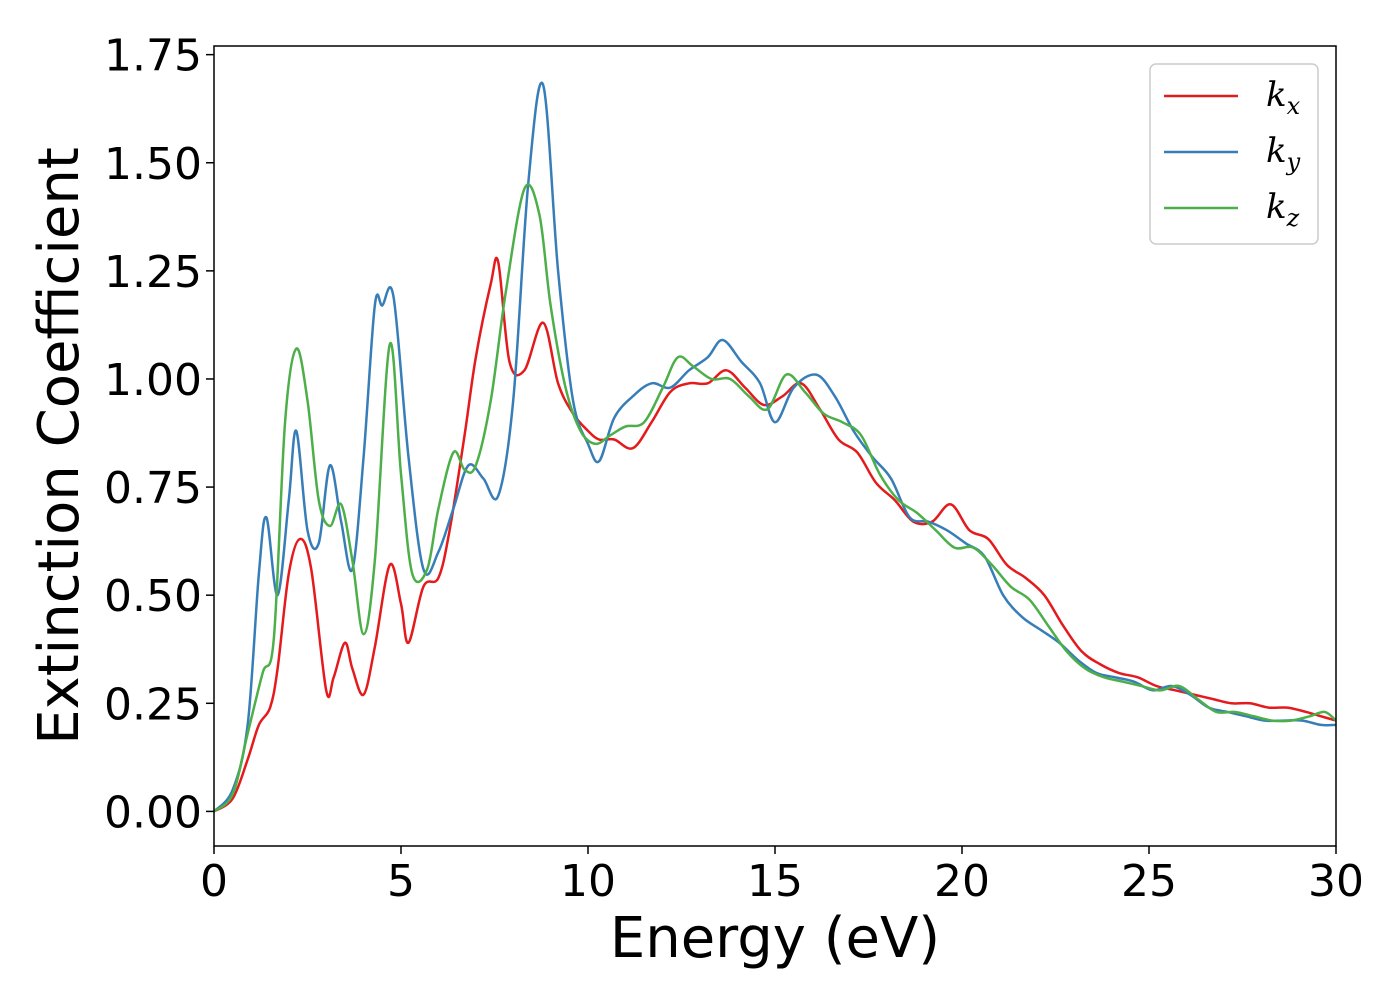 This screenshot has width=1400, height=1000. What do you see at coordinates (214, 881) in the screenshot?
I see `x-tick-label: 0` at bounding box center [214, 881].